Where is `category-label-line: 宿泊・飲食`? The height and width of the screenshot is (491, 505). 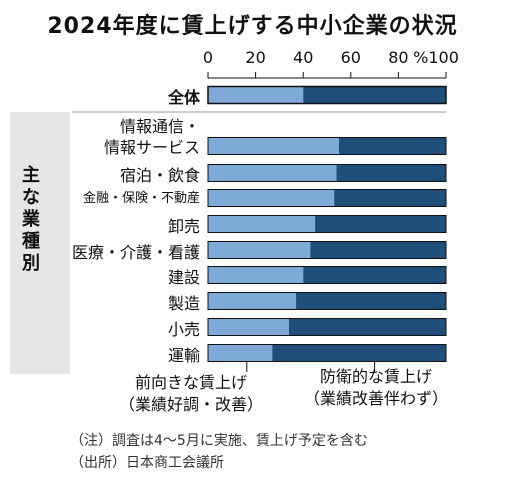 category-label-line: 宿泊・飲食 is located at coordinates (159, 175).